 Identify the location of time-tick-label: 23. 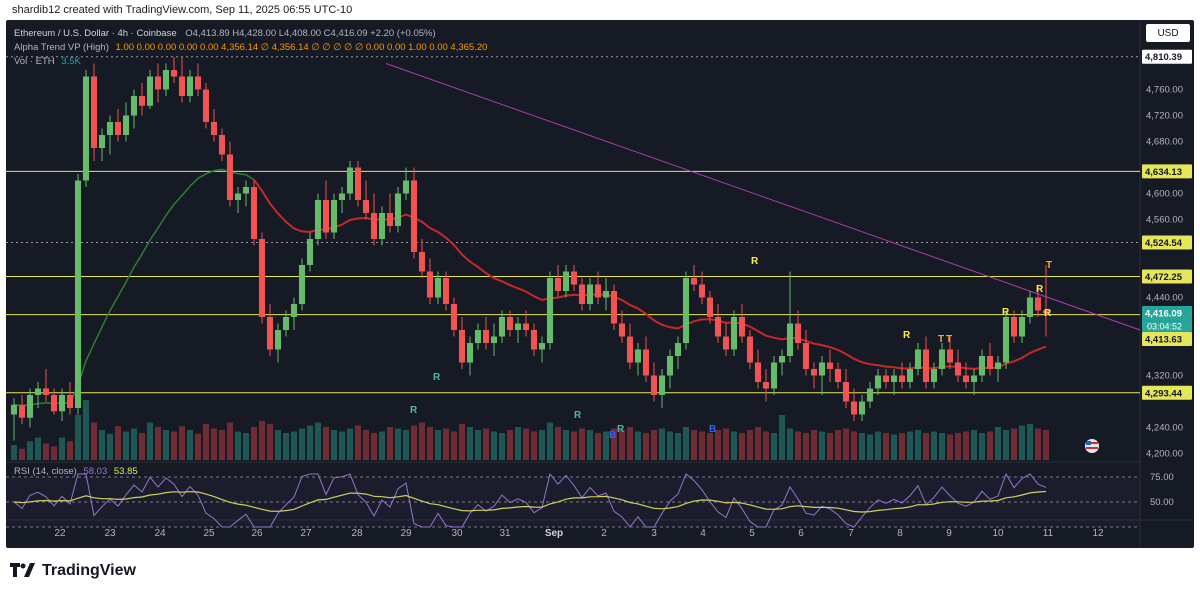
(110, 533).